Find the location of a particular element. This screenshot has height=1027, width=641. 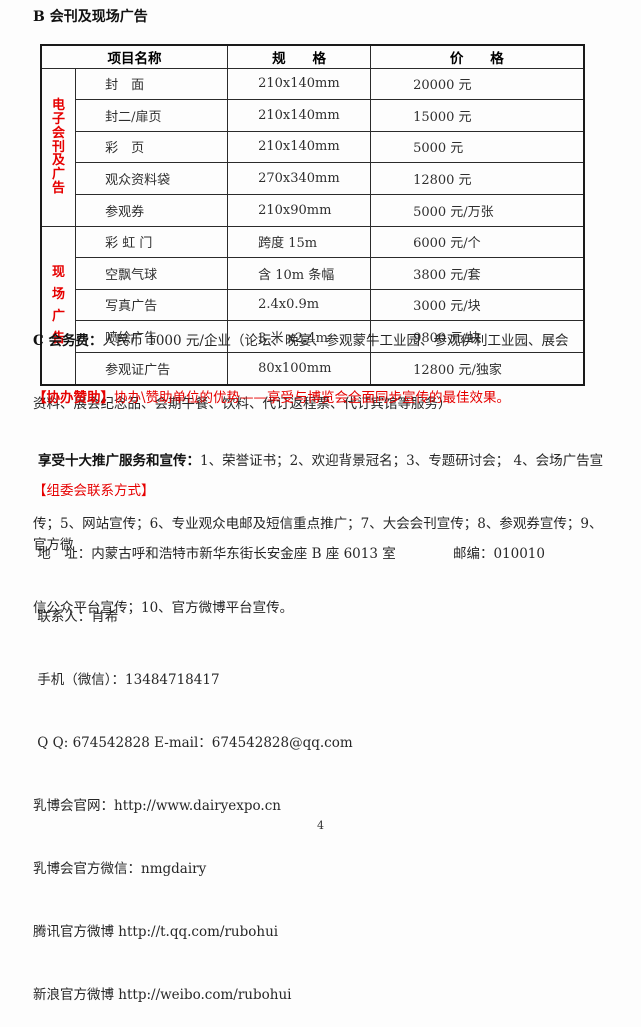

table-row: 参观券 210x90mm 5000 元/万张 is located at coordinates (313, 210).